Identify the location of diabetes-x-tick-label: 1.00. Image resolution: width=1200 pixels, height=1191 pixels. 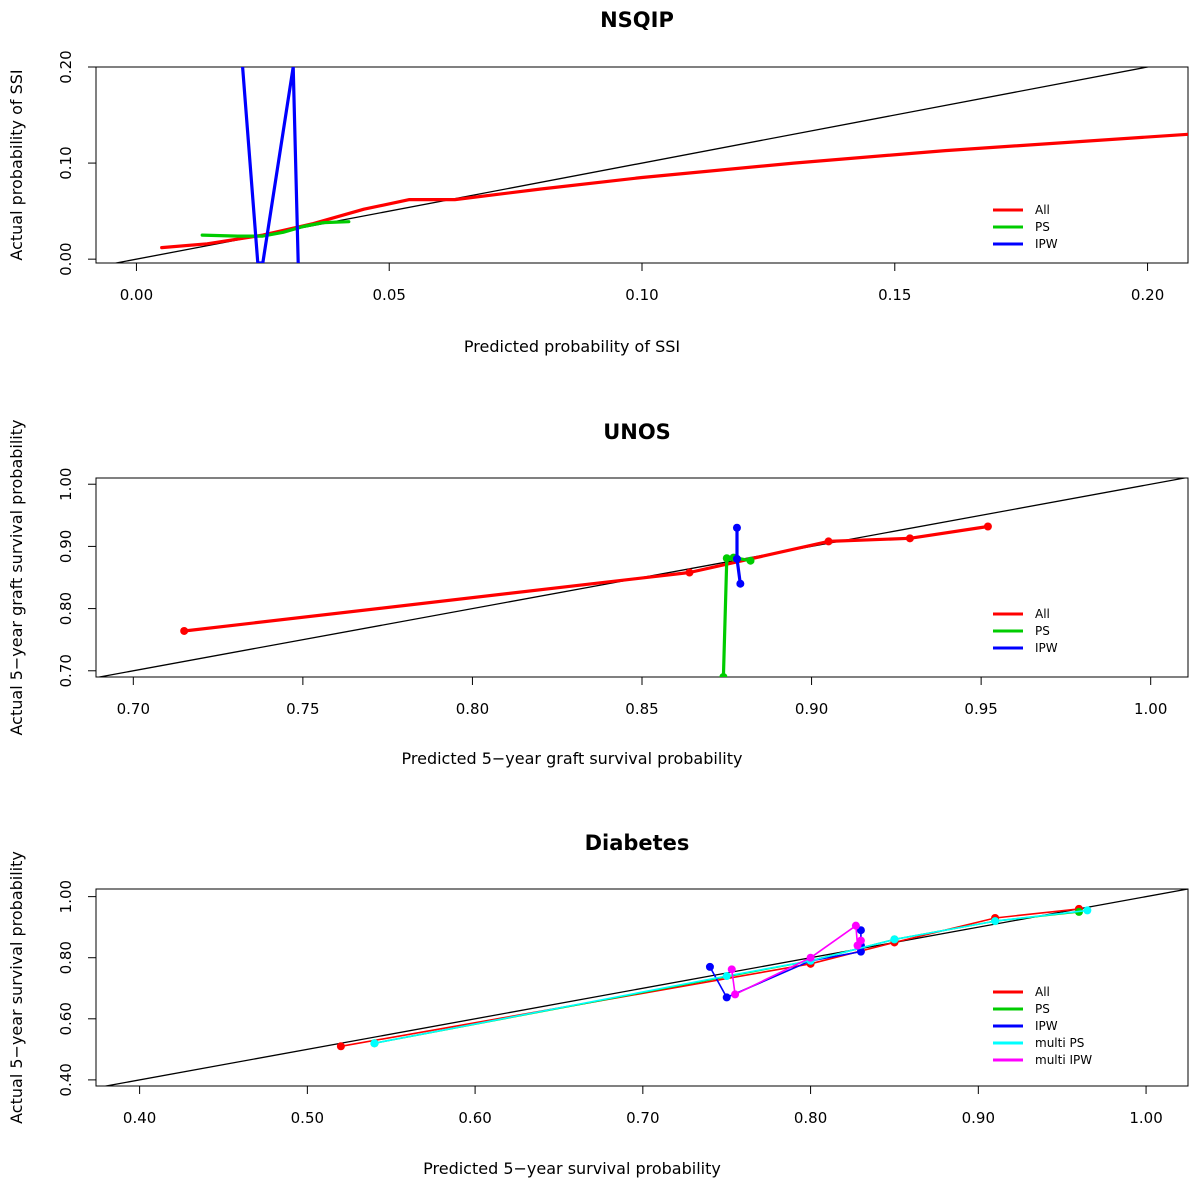
(1145, 1118).